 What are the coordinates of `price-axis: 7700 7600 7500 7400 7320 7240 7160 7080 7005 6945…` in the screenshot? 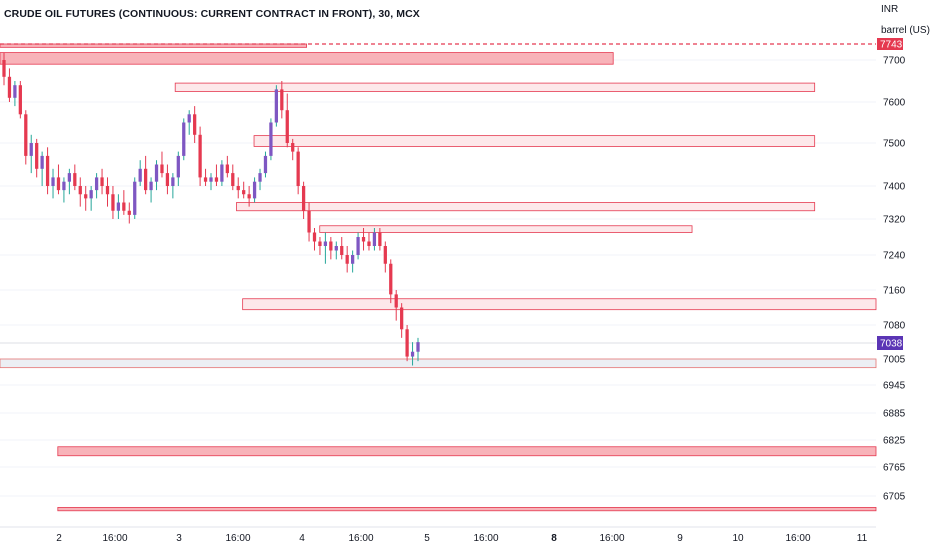 It's located at (891, 270).